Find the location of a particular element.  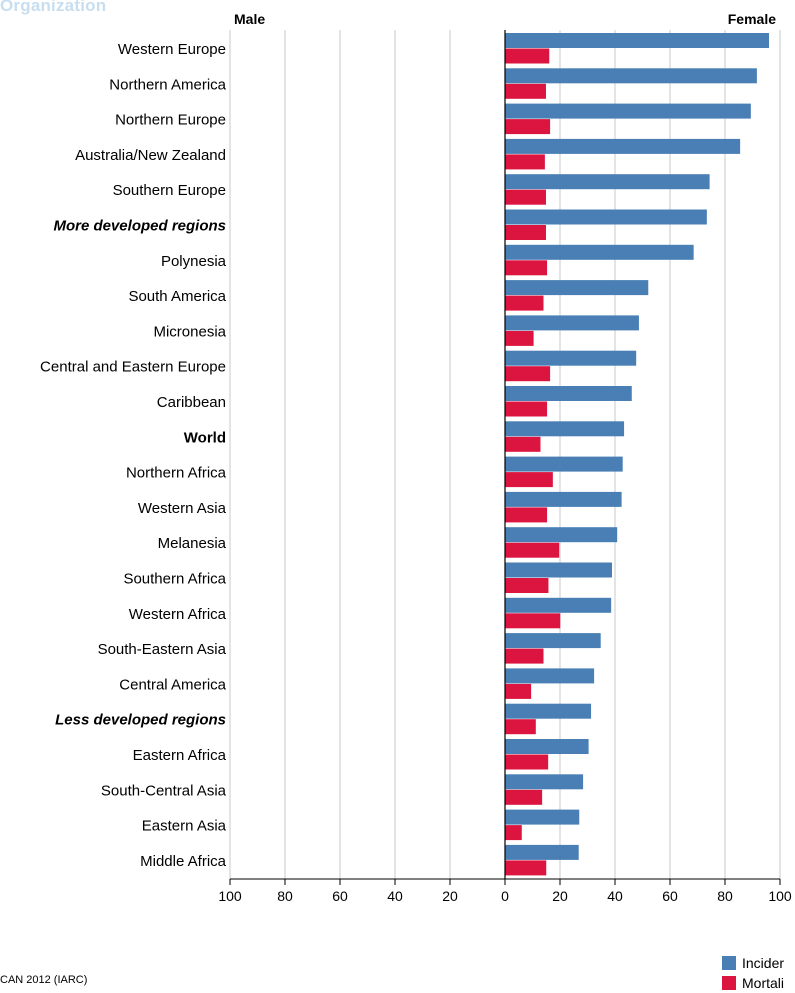

legend-item-incidence: Incider is located at coordinates (753, 963).